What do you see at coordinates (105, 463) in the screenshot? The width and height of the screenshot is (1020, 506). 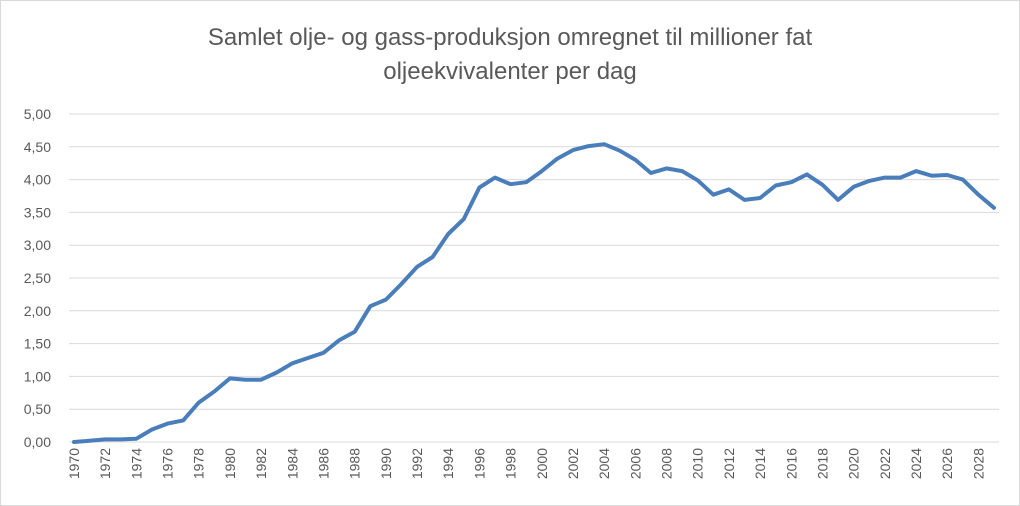 I see `x-tick-label: 1972` at bounding box center [105, 463].